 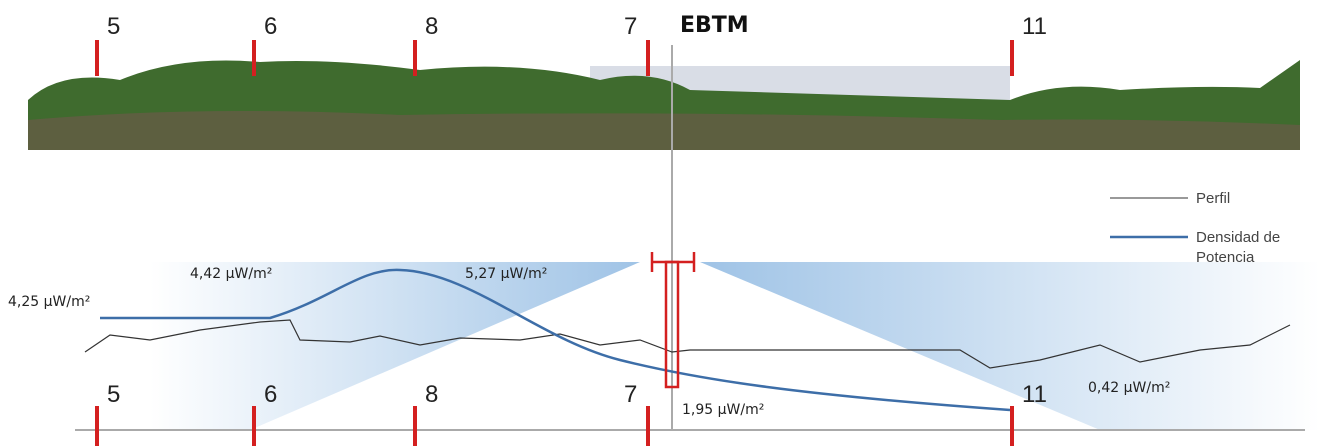 What do you see at coordinates (1238, 237) in the screenshot?
I see `legend-density: Densidad de` at bounding box center [1238, 237].